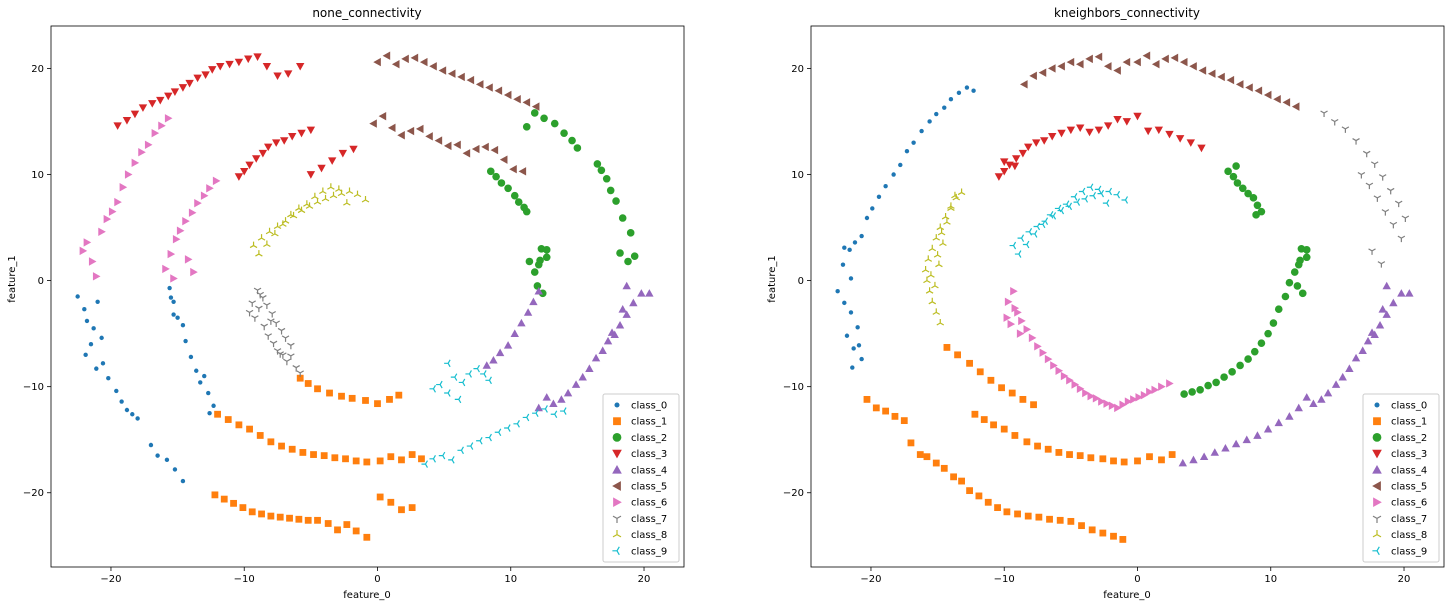 This screenshot has height=605, width=1455. I want to click on legend-label: class_8, so click(649, 535).